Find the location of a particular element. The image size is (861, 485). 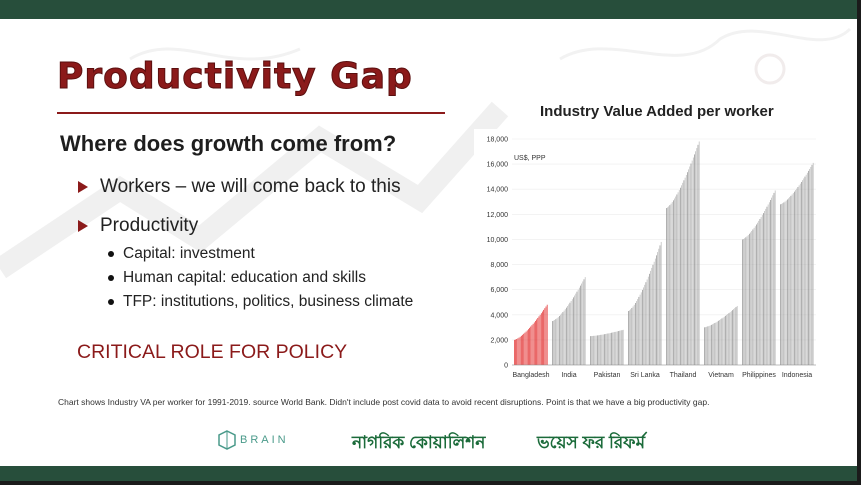

bullet-label: Workers – we will come back to this is located at coordinates (250, 186).